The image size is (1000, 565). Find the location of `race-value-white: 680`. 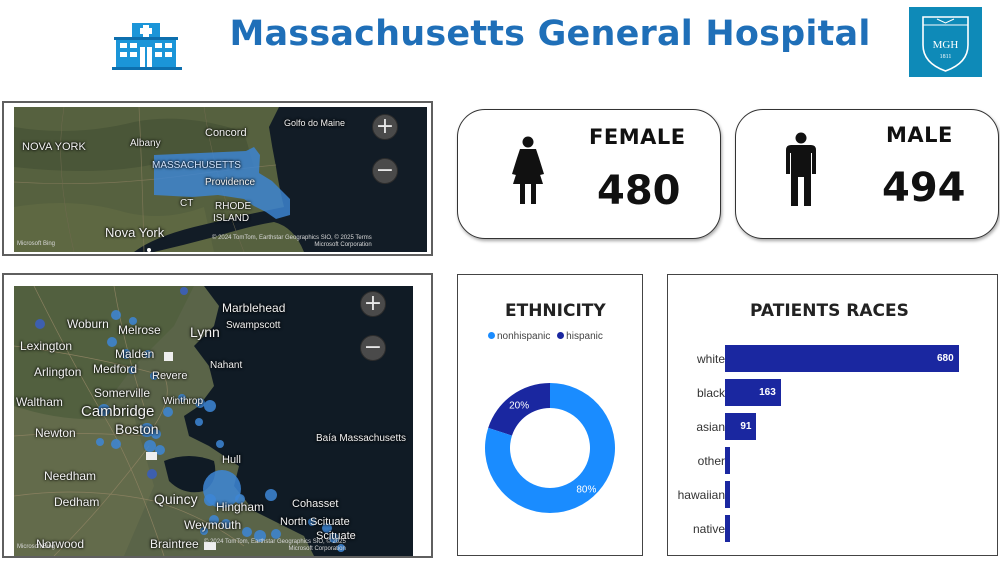

race-value-white: 680 is located at coordinates (945, 358).